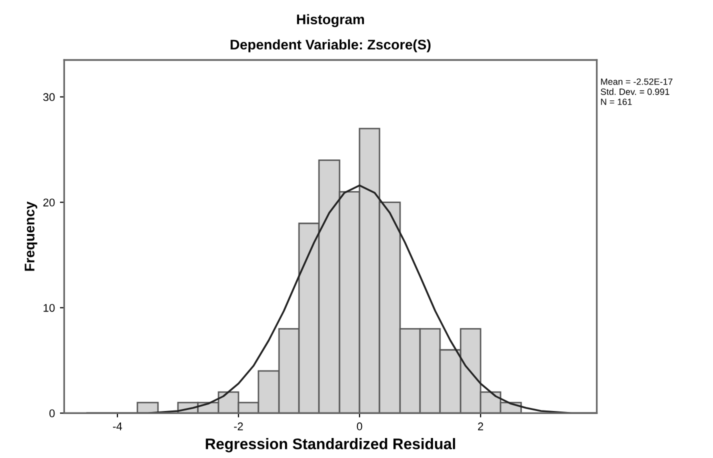 This screenshot has height=458, width=713. Describe the element at coordinates (238, 426) in the screenshot. I see `x-tick-label: -2` at that location.